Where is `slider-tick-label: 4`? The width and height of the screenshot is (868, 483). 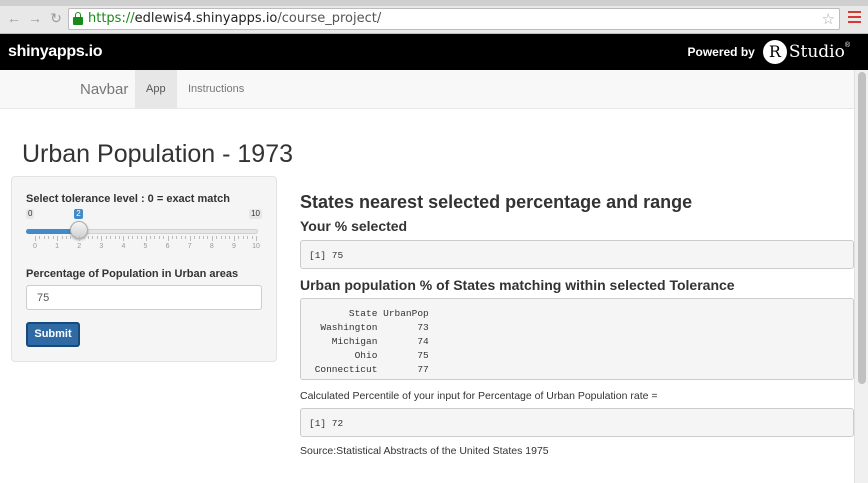
slider-tick-label: 4 is located at coordinates (123, 246).